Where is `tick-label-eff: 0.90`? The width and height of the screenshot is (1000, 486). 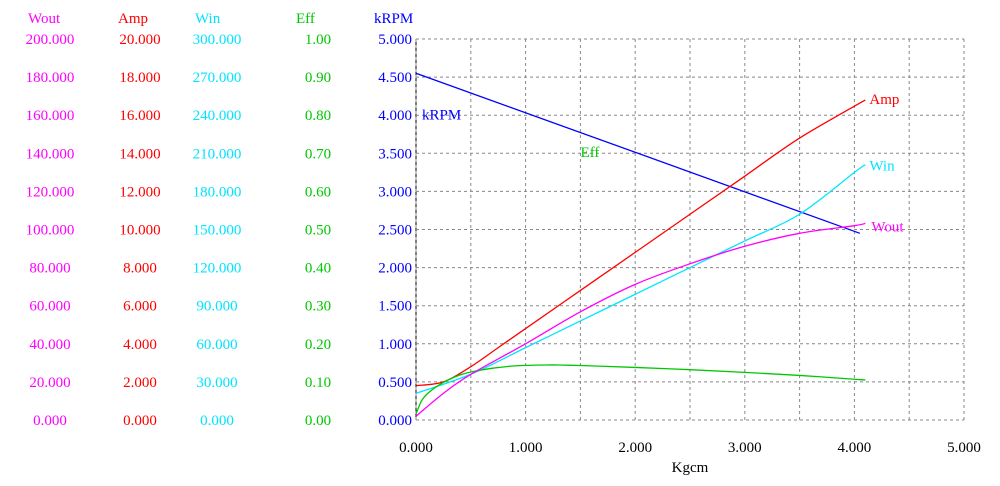
tick-label-eff: 0.90 is located at coordinates (318, 78).